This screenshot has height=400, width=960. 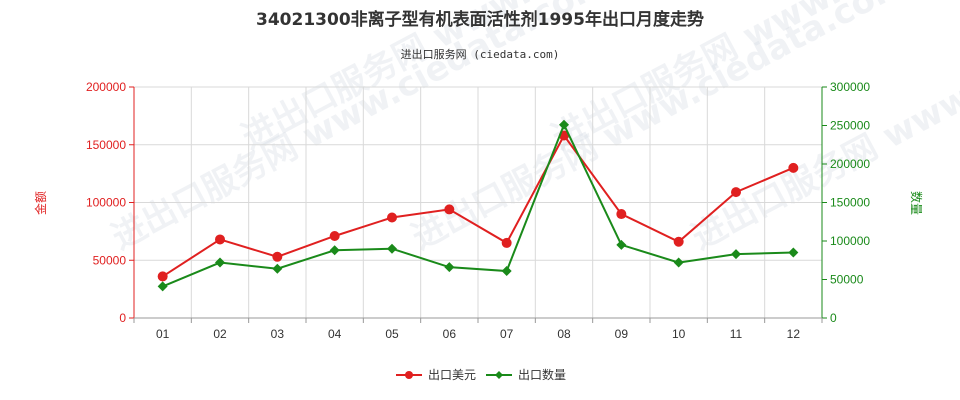 I want to click on left-axis-ticks: 0 50000 100000 150000 200000, so click(x=110, y=202).